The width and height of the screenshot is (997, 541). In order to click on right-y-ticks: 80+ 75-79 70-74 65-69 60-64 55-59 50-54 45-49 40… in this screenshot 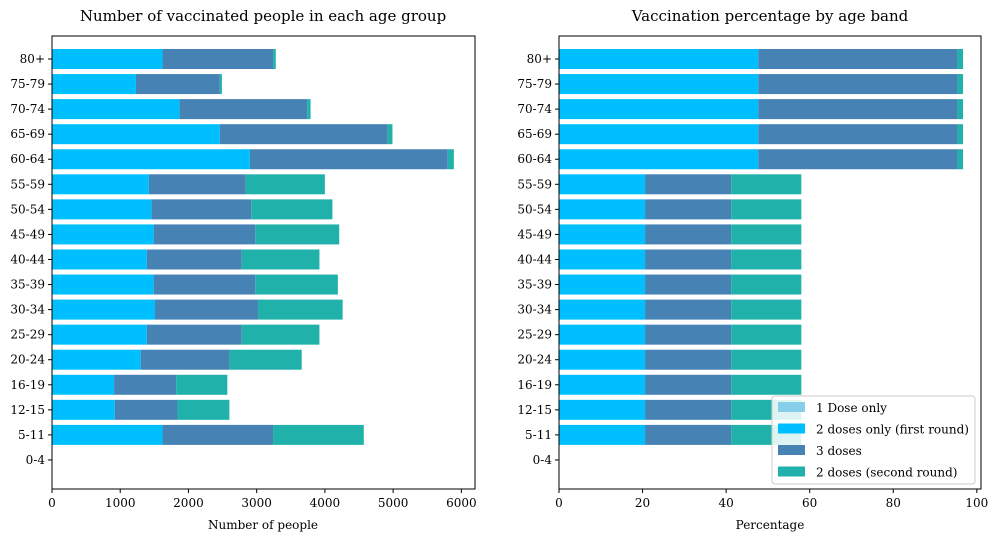, I will do `click(538, 259)`.